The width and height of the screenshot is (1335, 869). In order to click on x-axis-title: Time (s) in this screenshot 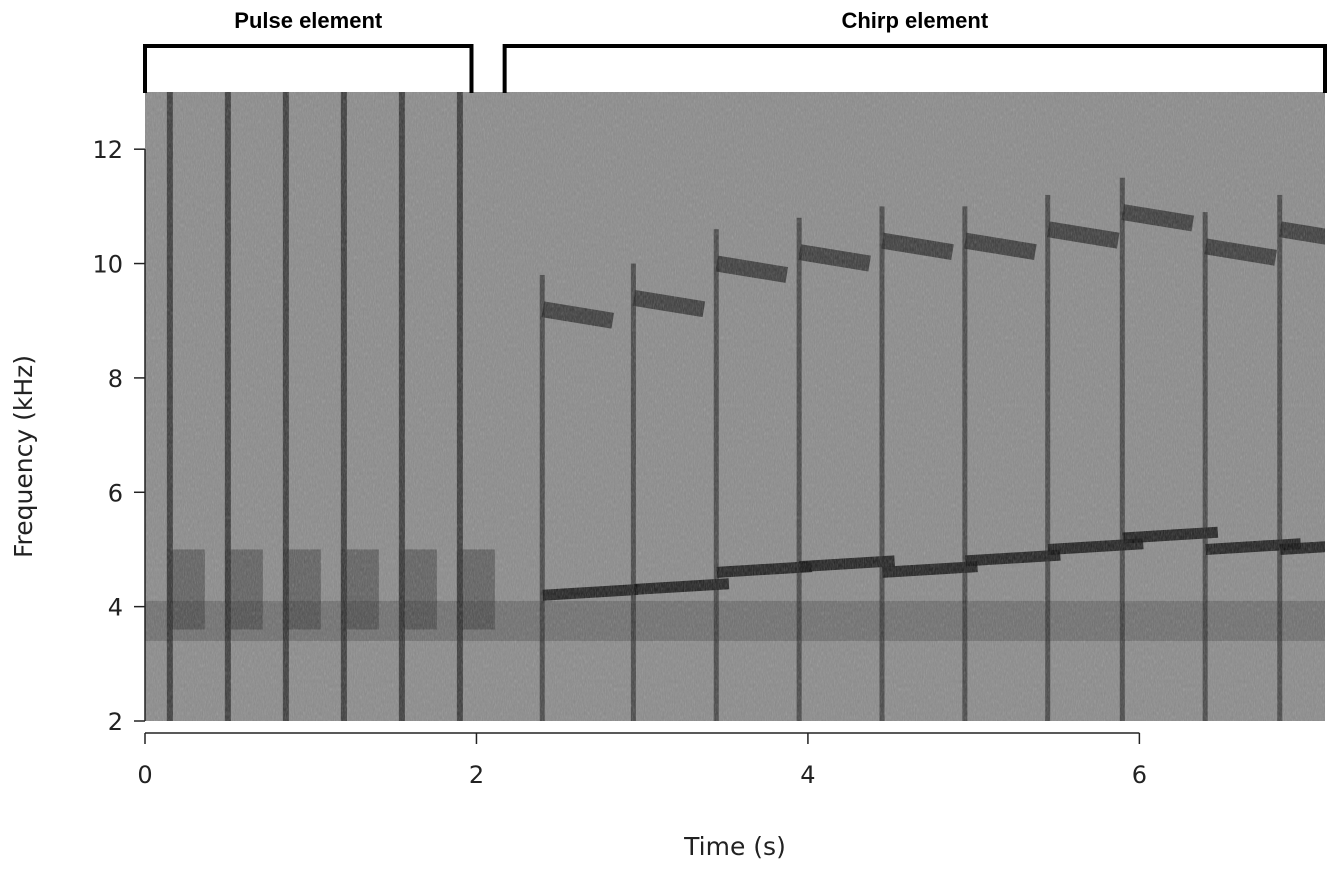, I will do `click(734, 846)`.